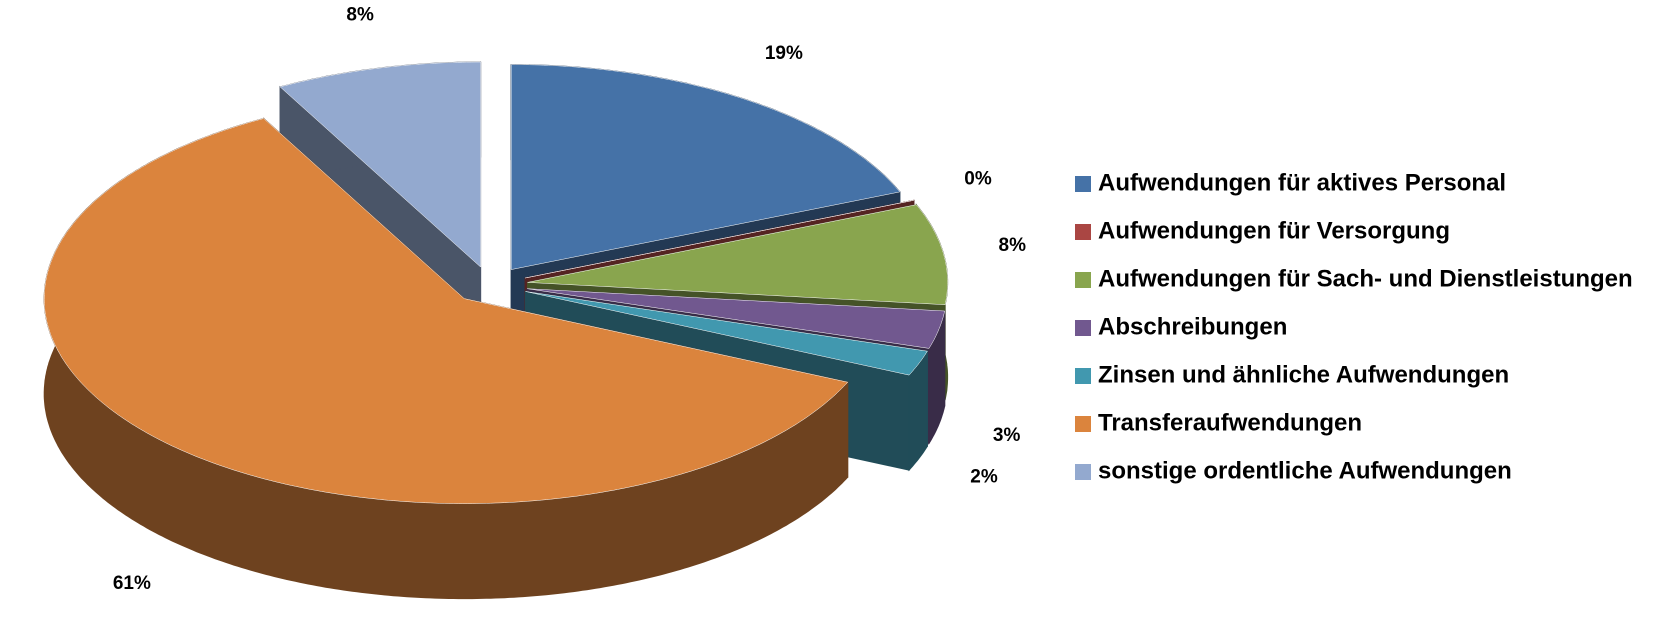  Describe the element at coordinates (784, 53) in the screenshot. I see `data-label: 19%` at that location.